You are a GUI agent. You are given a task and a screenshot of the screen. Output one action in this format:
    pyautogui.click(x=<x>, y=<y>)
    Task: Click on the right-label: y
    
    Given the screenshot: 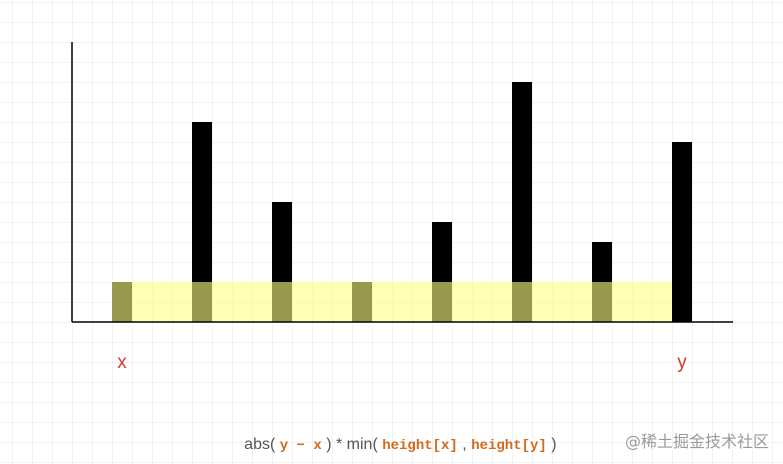 What is the action you would take?
    pyautogui.click(x=682, y=362)
    